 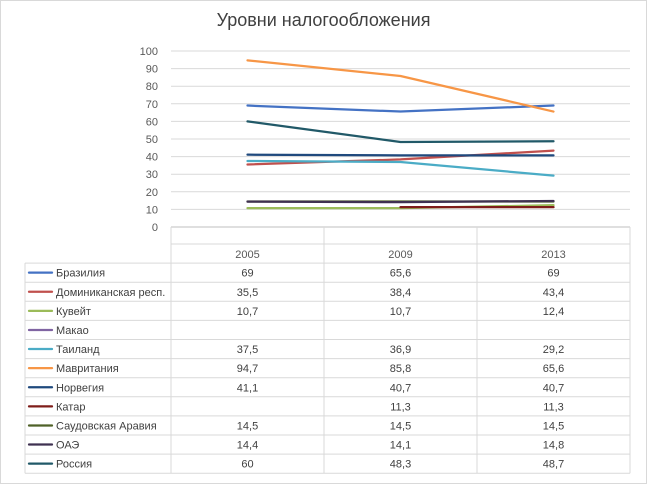 I want to click on legend-series-name: Бразилия, so click(x=80, y=274).